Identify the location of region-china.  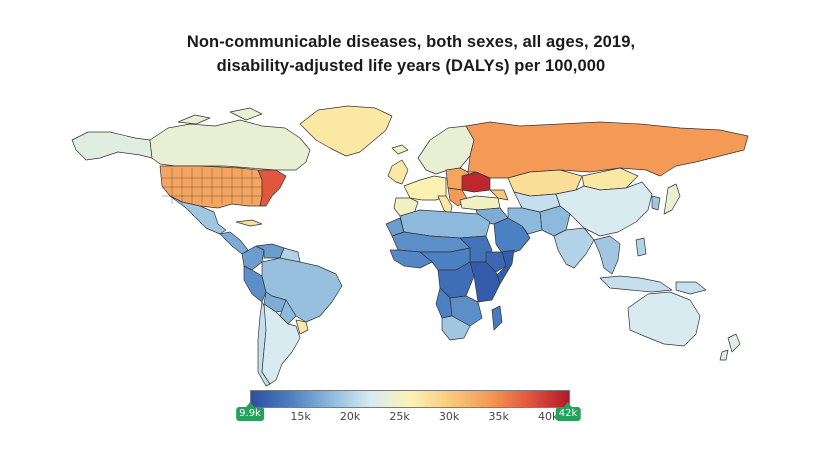
(604, 209).